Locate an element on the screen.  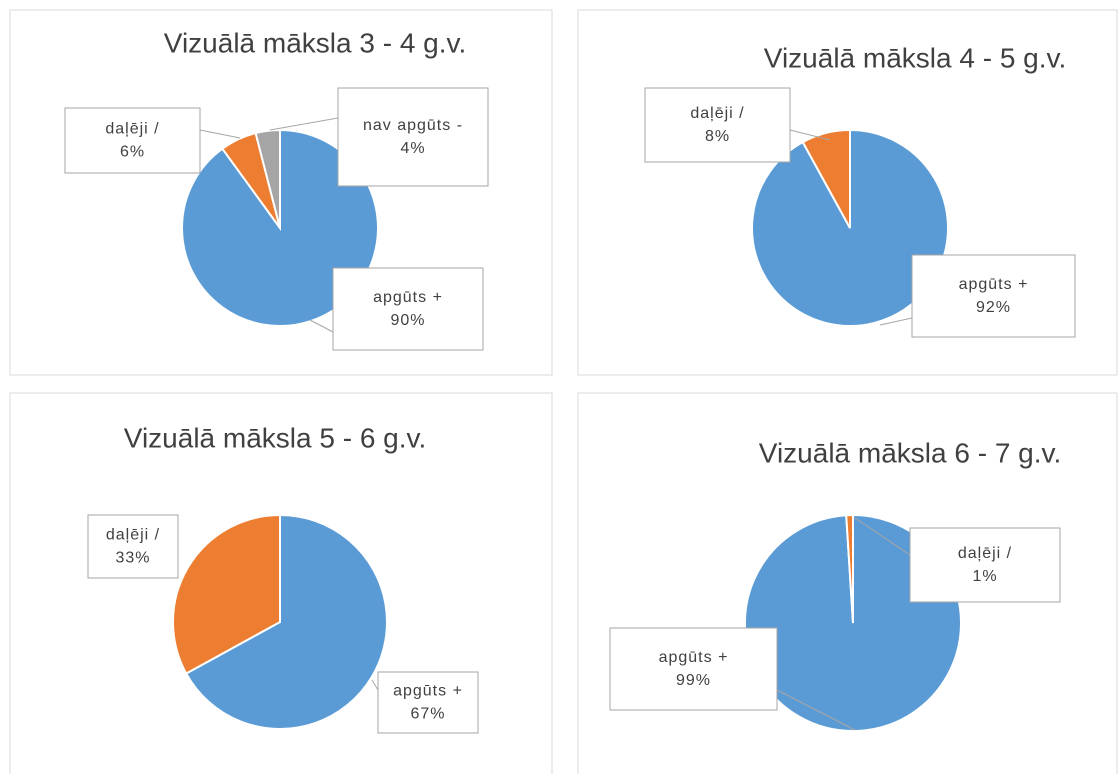
chart-title: Vizuālā māksla 5 - 6 g.v. is located at coordinates (275, 437).